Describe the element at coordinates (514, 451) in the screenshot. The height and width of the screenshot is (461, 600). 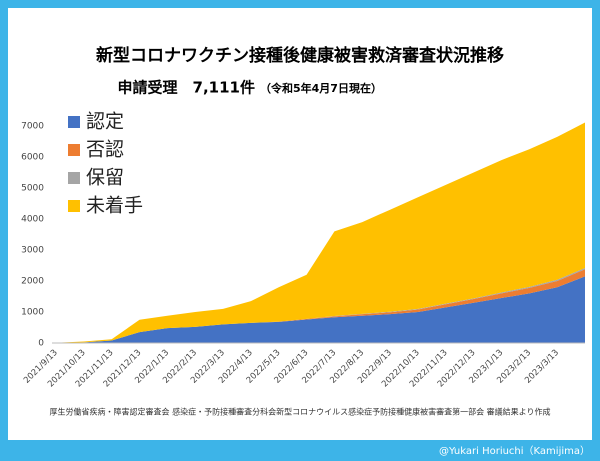
I see `credit: @Yukari Horiuchi（Kamijima）` at that location.